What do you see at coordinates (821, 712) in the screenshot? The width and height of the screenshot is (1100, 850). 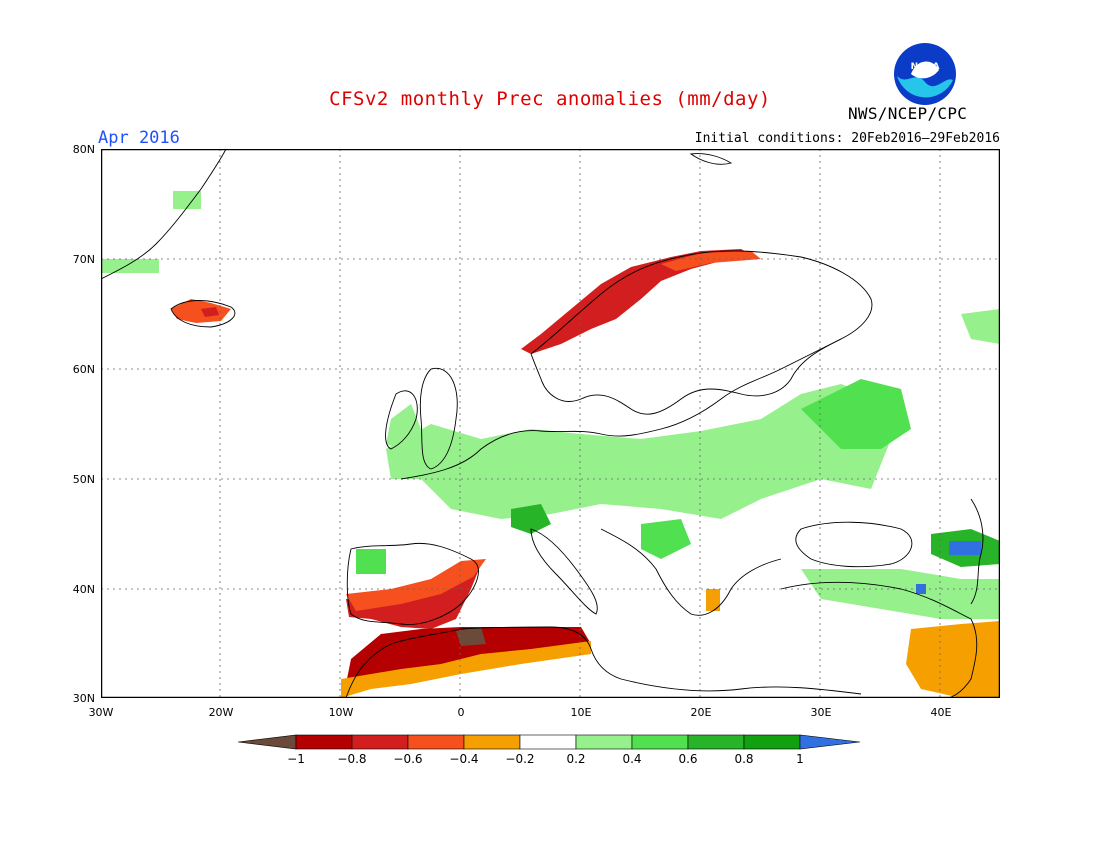 I see `lon-label: 30E` at bounding box center [821, 712].